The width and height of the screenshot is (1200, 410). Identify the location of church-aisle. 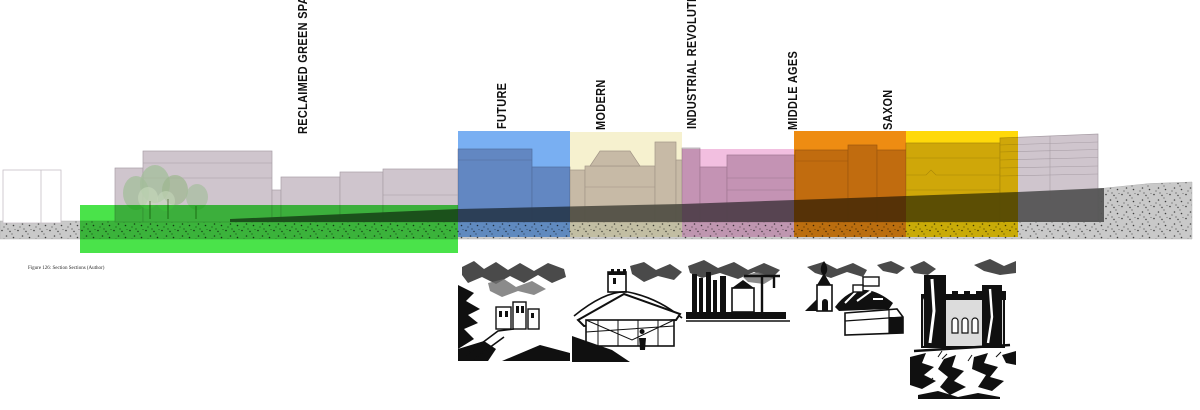
(811, 305).